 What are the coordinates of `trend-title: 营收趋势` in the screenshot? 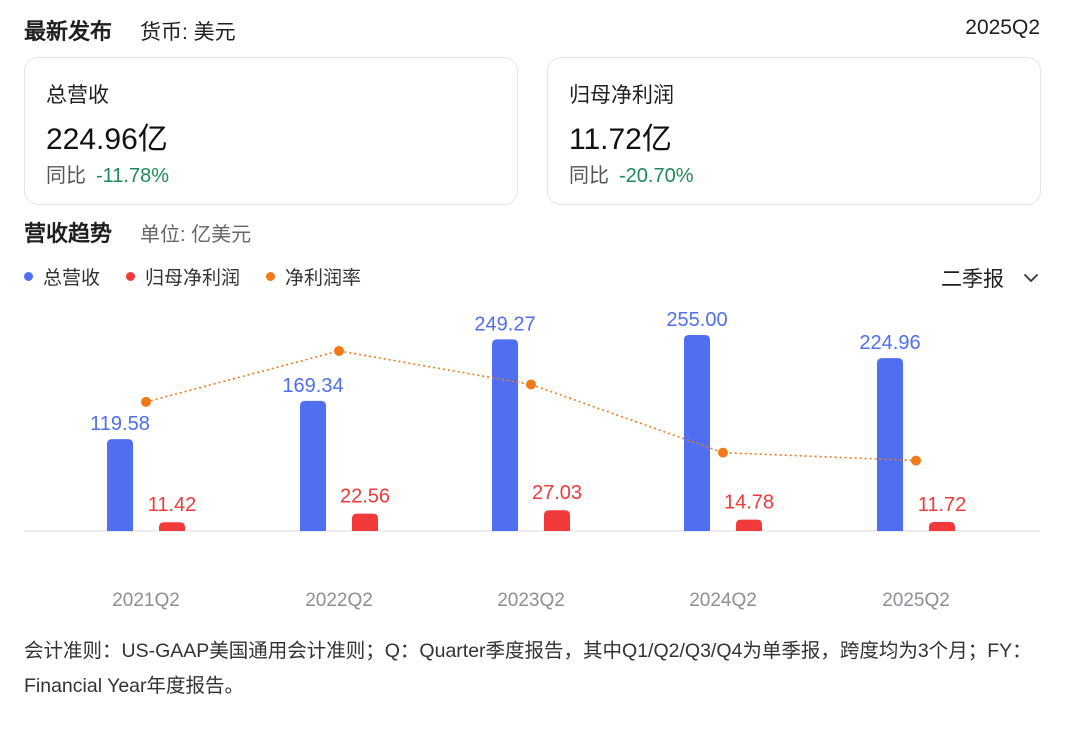 It's located at (68, 233).